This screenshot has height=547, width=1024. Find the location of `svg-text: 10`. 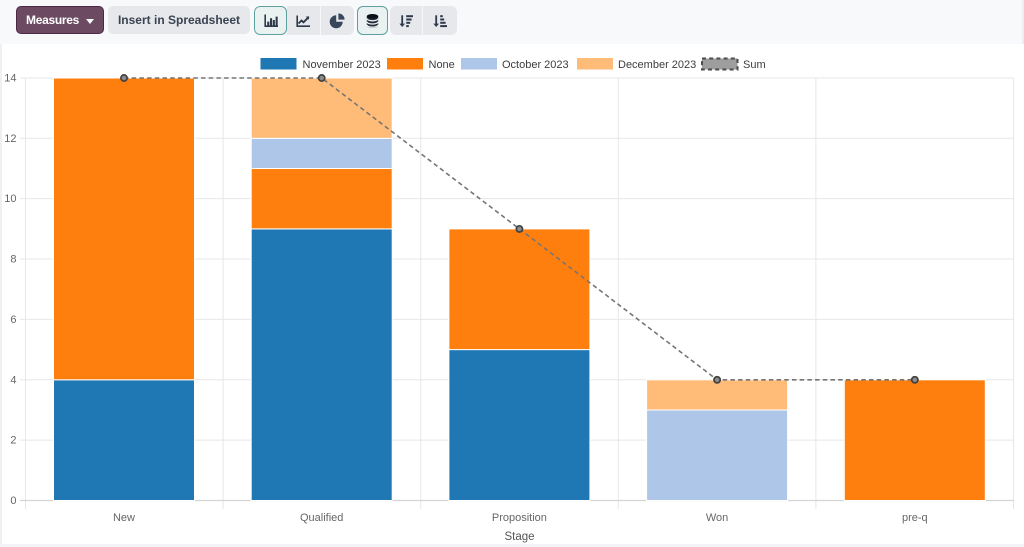

svg-text: 10 is located at coordinates (10, 199).